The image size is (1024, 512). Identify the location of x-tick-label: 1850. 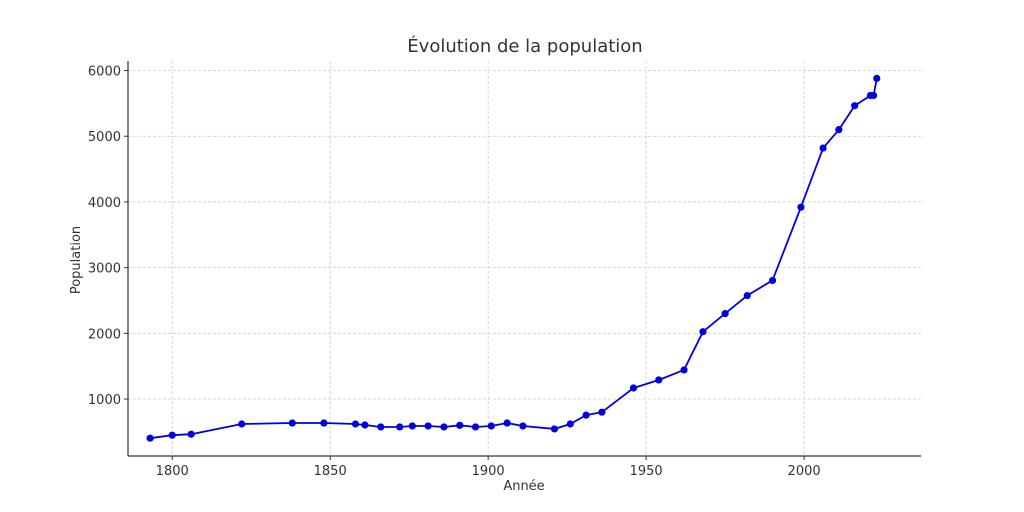
(330, 471).